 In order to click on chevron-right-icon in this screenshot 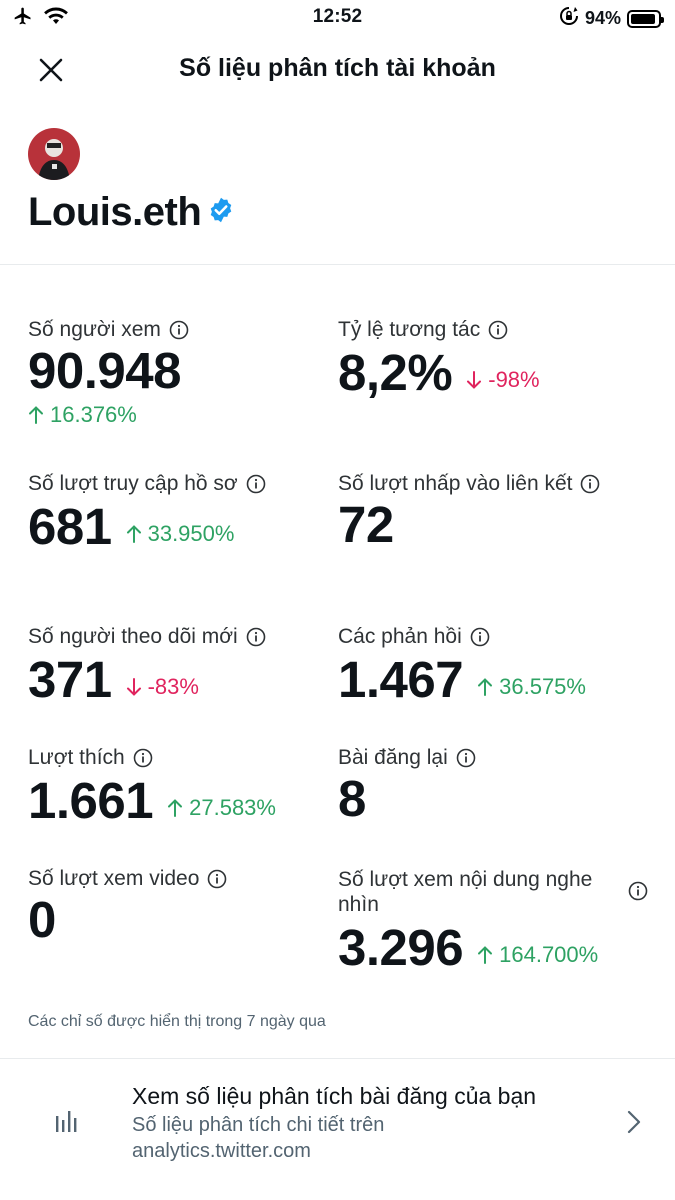, I will do `click(634, 1124)`.